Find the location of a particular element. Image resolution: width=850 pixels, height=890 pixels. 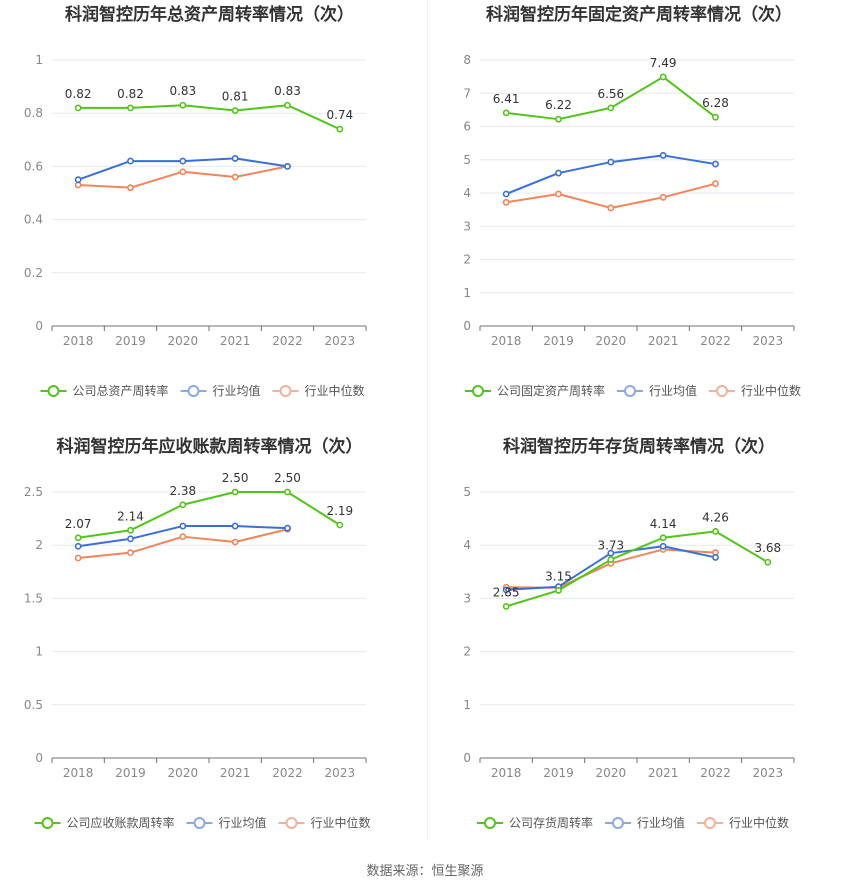

y-tick-label: 0.6 is located at coordinates (33, 166).